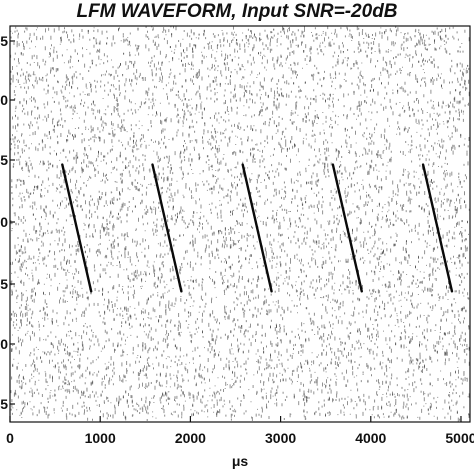 The image size is (474, 474). Describe the element at coordinates (10, 438) in the screenshot. I see `x-tick-label: 0` at that location.